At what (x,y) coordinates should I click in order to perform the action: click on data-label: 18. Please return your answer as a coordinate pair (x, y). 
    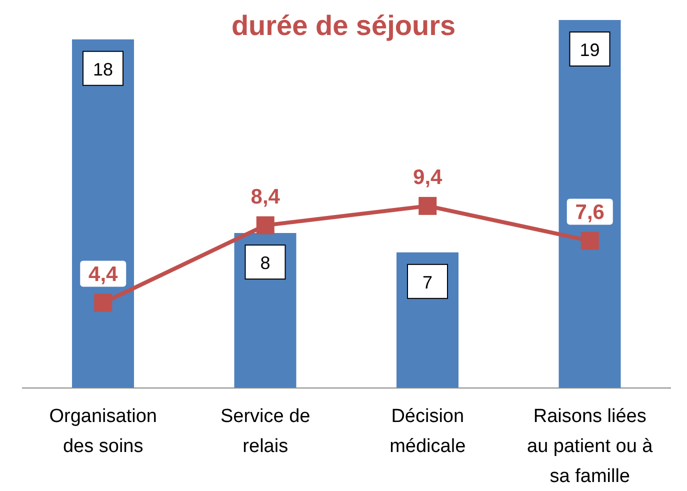
    Looking at the image, I should click on (103, 69).